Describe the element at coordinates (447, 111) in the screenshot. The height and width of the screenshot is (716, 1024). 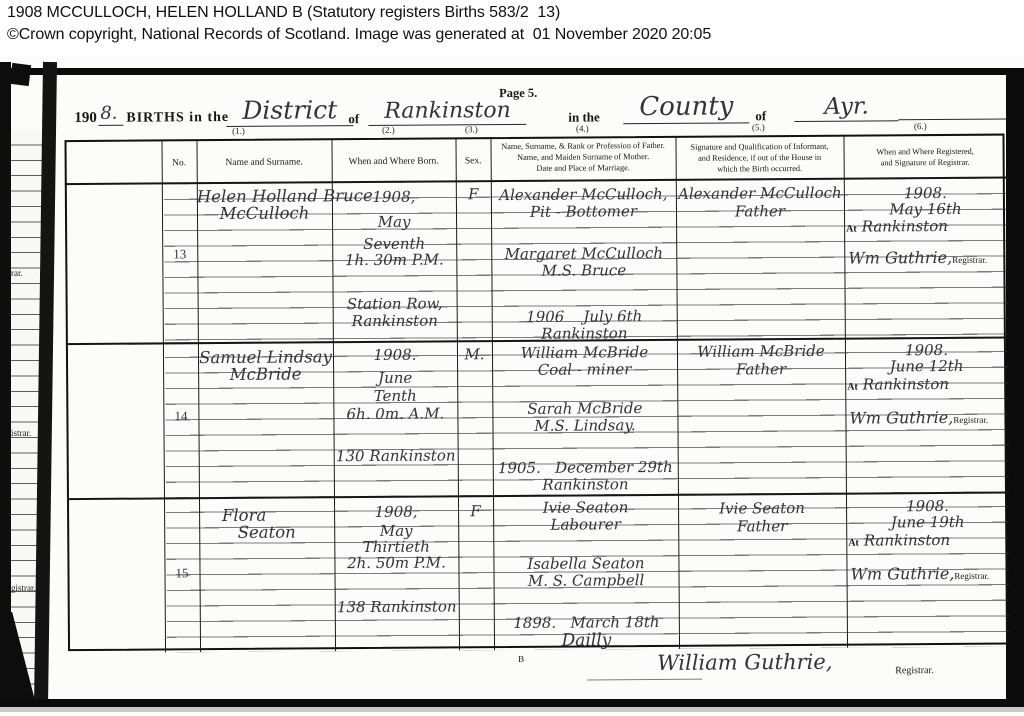
I see `title-district-name: Rankinston` at that location.